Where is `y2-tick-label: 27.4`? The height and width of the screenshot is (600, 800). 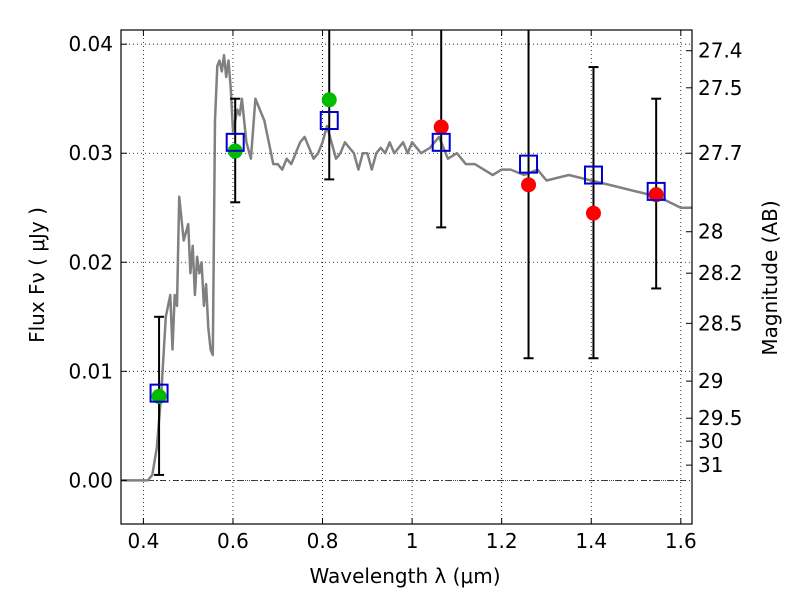
y2-tick-label: 27.4 is located at coordinates (720, 51).